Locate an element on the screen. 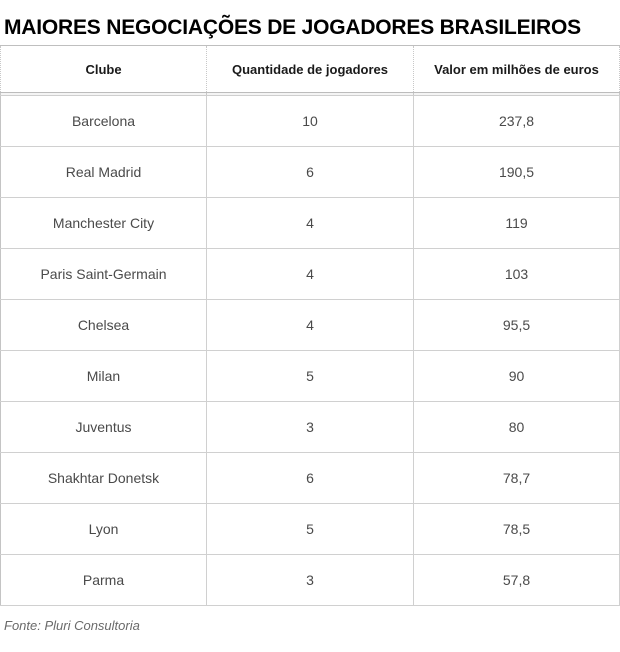 The image size is (620, 652). header-spacer is located at coordinates (310, 94).